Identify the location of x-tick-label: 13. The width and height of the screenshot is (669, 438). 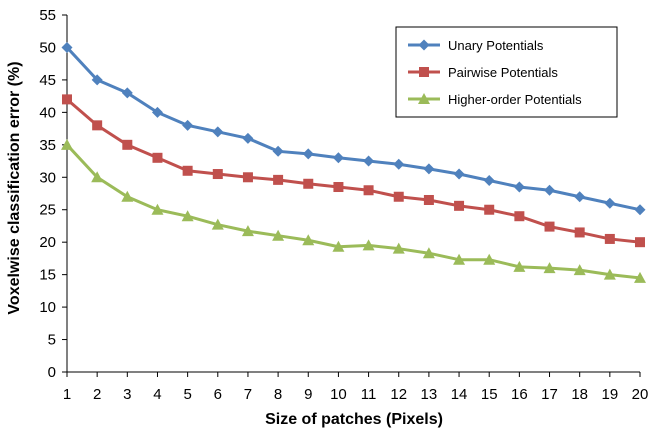
(429, 394).